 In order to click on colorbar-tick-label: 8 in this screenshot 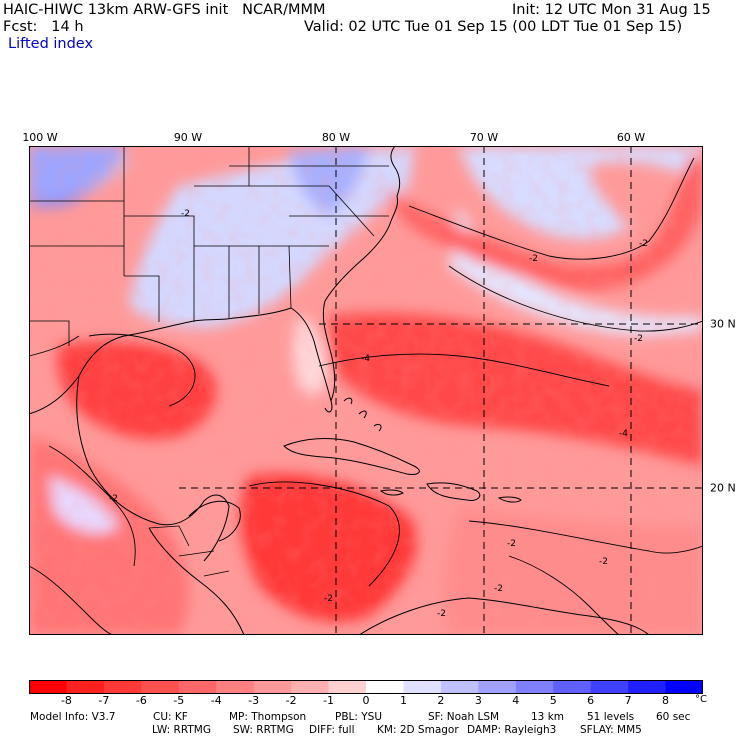, I will do `click(666, 700)`.